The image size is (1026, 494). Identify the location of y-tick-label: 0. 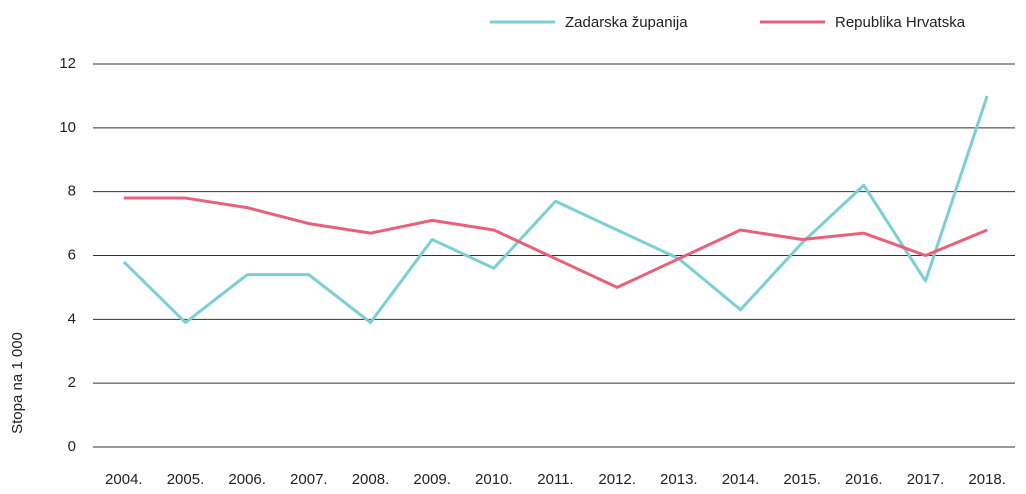
(72, 446).